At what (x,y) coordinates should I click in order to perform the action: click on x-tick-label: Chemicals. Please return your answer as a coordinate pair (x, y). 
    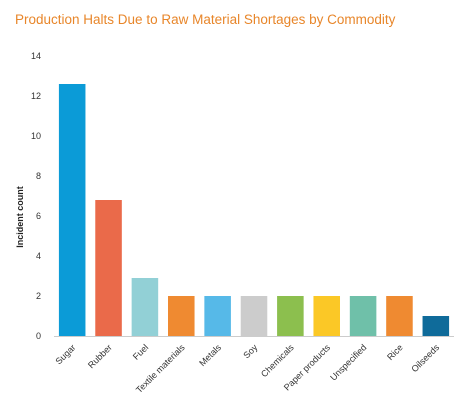
    Looking at the image, I should click on (277, 360).